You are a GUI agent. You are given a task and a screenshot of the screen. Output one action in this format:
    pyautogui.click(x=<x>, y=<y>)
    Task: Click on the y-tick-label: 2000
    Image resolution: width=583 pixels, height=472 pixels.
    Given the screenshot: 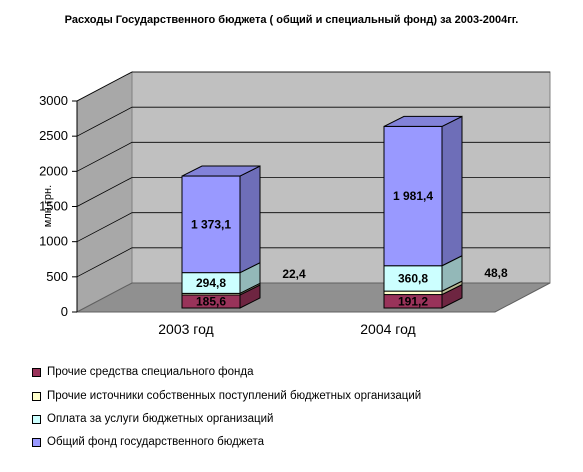 What is the action you would take?
    pyautogui.click(x=53, y=170)
    